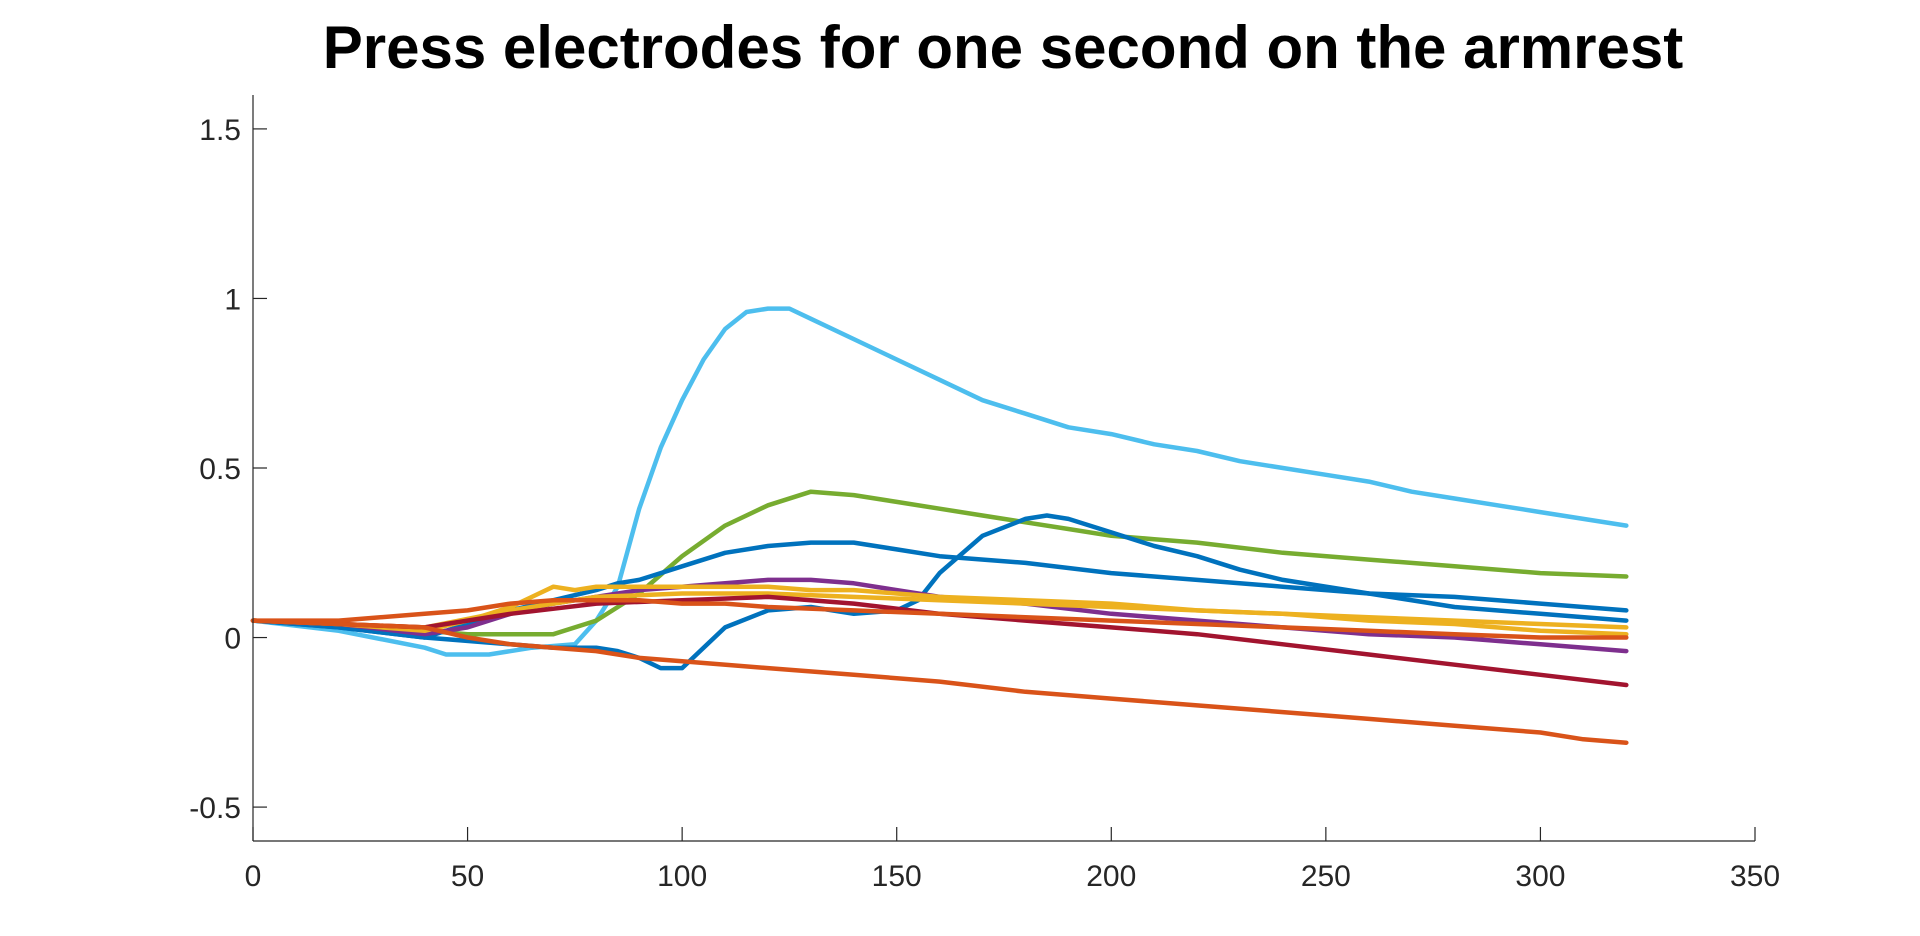 The width and height of the screenshot is (1920, 936). Describe the element at coordinates (220, 469) in the screenshot. I see `y-tick-label: 0.5` at that location.